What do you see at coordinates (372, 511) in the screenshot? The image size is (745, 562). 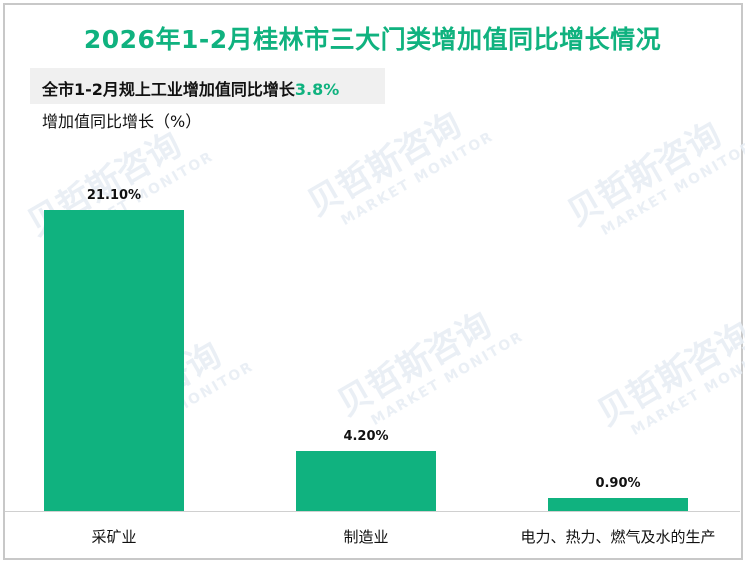 I see `x-axis-line` at bounding box center [372, 511].